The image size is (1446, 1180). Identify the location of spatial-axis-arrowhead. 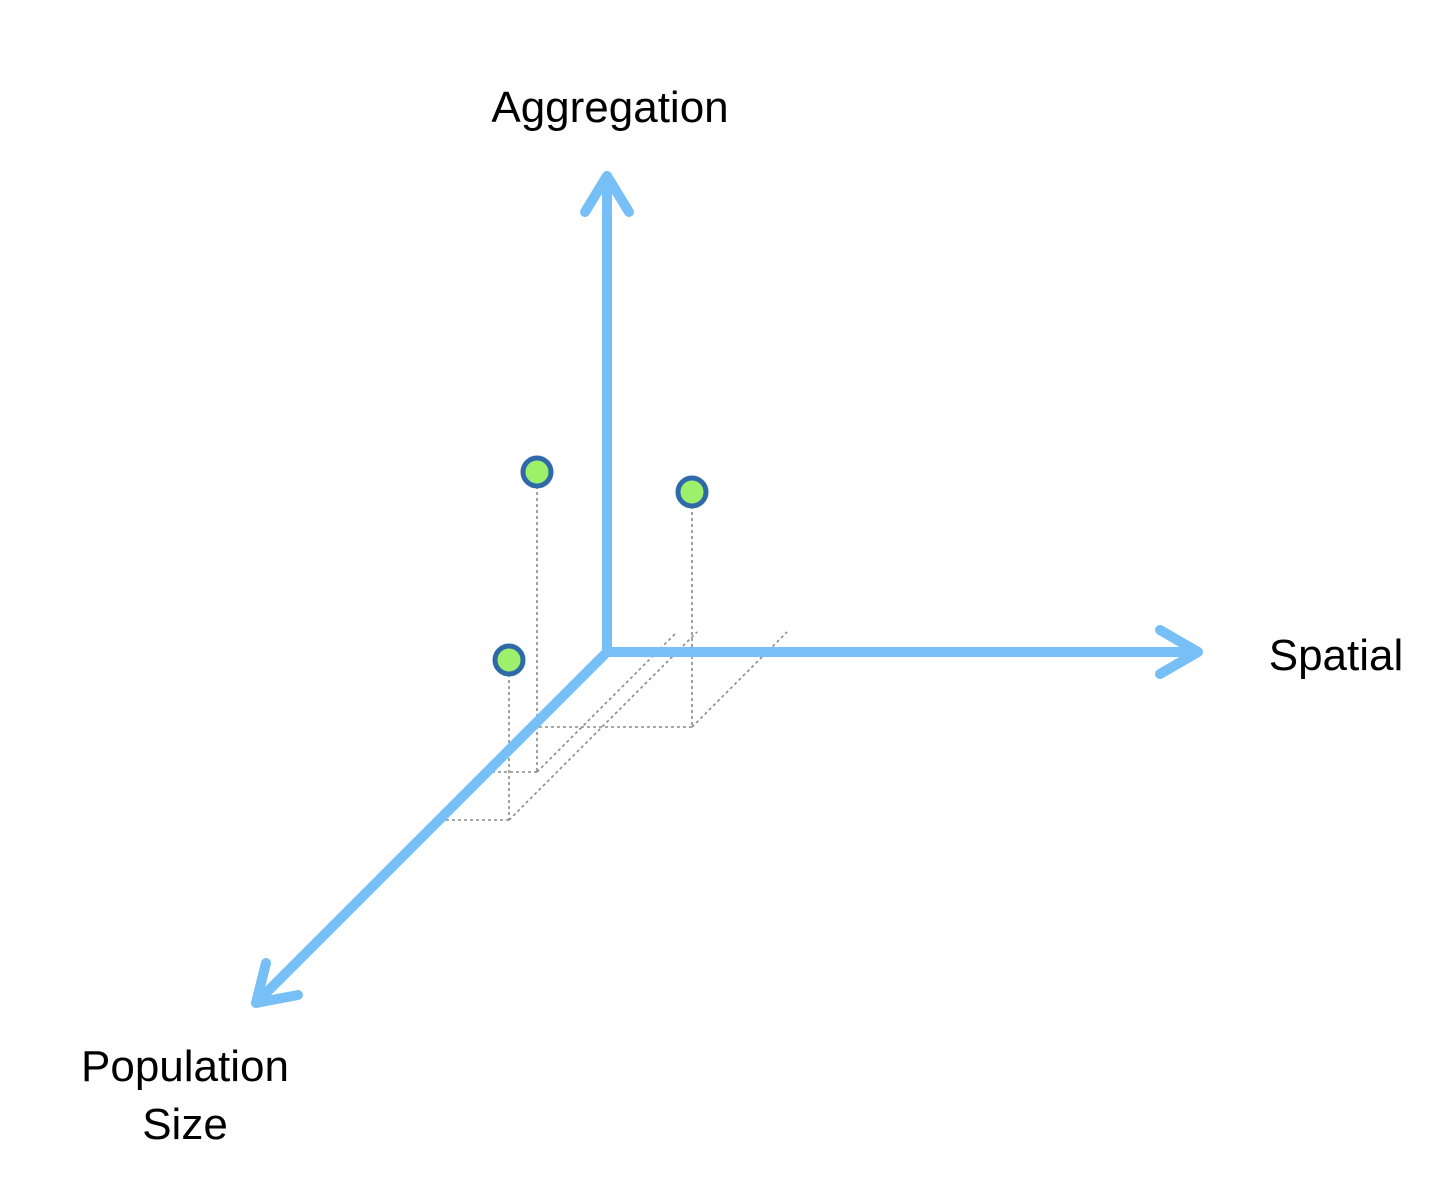
(1179, 652).